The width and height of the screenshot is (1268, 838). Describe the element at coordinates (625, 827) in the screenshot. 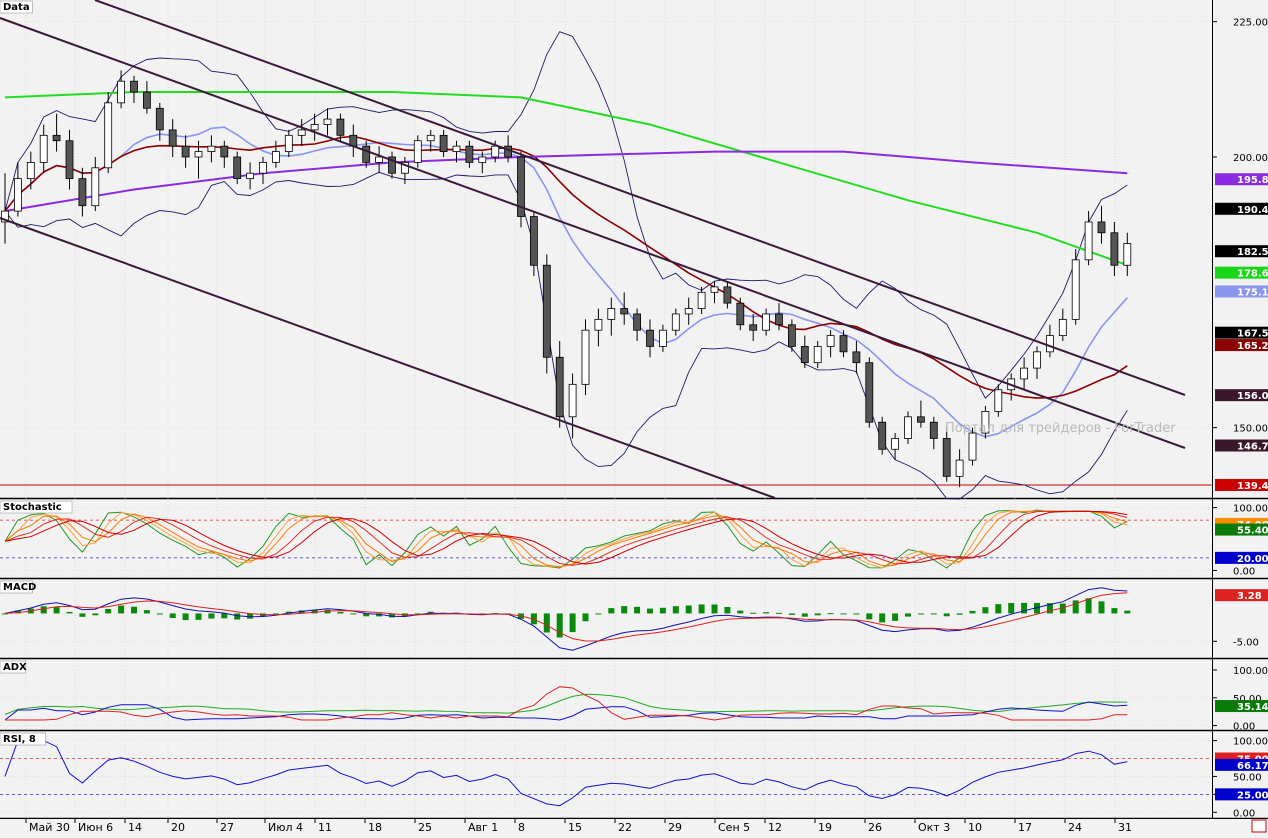

I see `date-label: 22` at that location.